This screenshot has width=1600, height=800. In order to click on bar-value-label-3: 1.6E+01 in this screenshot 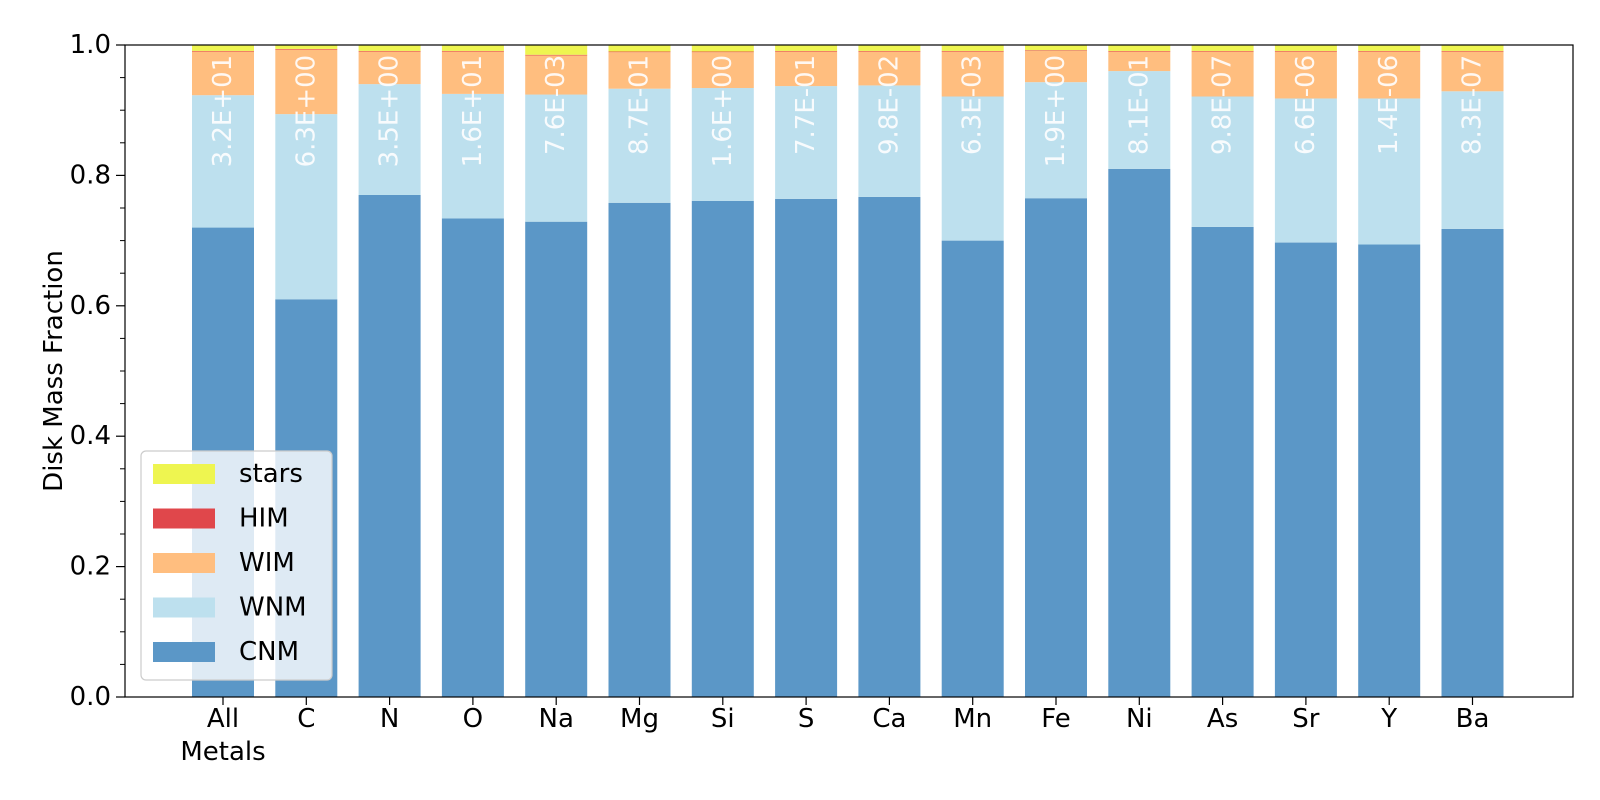, I will do `click(473, 111)`.